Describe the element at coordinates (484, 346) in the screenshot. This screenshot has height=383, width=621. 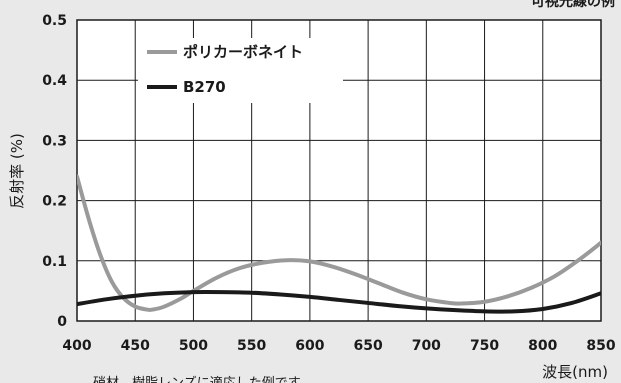
I see `x-tick-label-7: 750` at that location.